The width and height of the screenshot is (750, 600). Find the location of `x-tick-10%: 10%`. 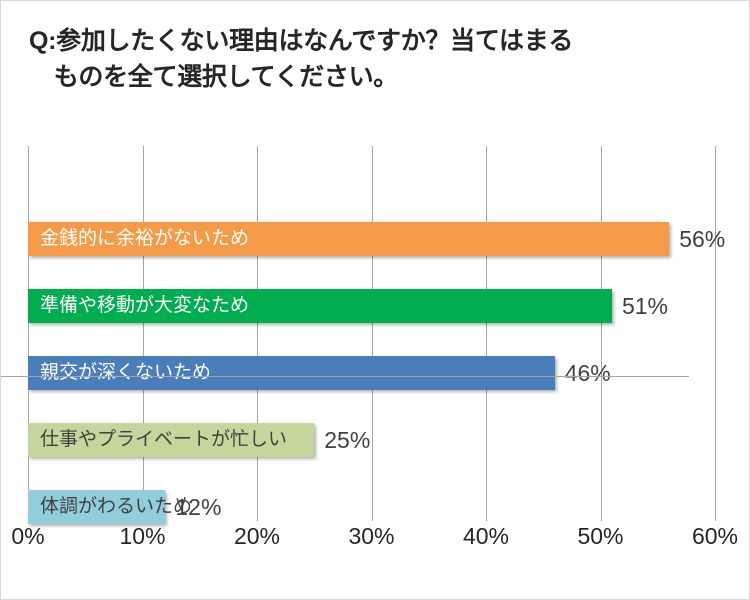

x-tick-10%: 10% is located at coordinates (142, 536).